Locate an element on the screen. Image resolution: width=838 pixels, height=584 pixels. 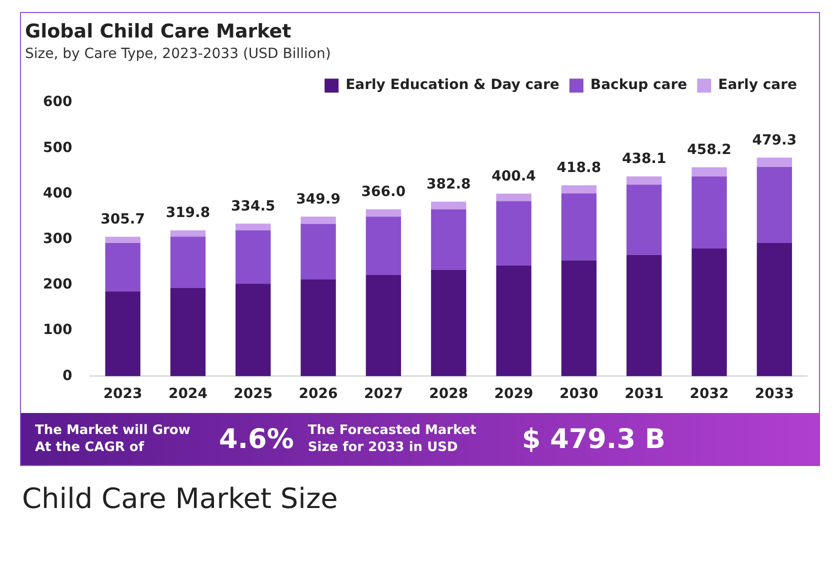
text: The Market will Grow At the CAGR of is located at coordinates (113, 439).